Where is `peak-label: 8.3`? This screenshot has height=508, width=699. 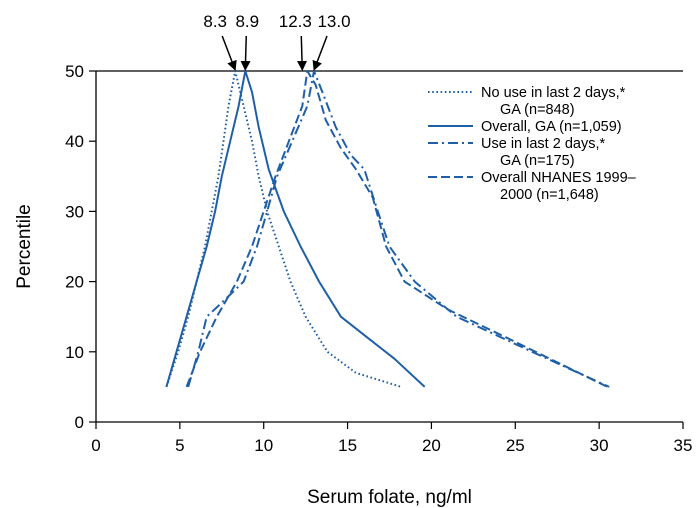 peak-label: 8.3 is located at coordinates (215, 21).